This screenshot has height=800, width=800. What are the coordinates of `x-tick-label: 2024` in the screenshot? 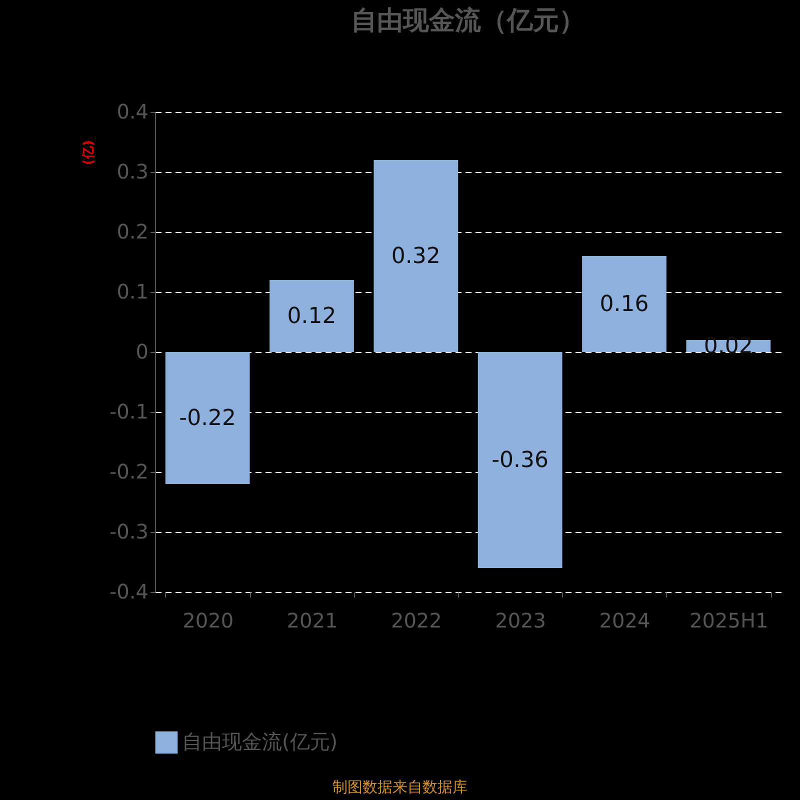 It's located at (624, 620).